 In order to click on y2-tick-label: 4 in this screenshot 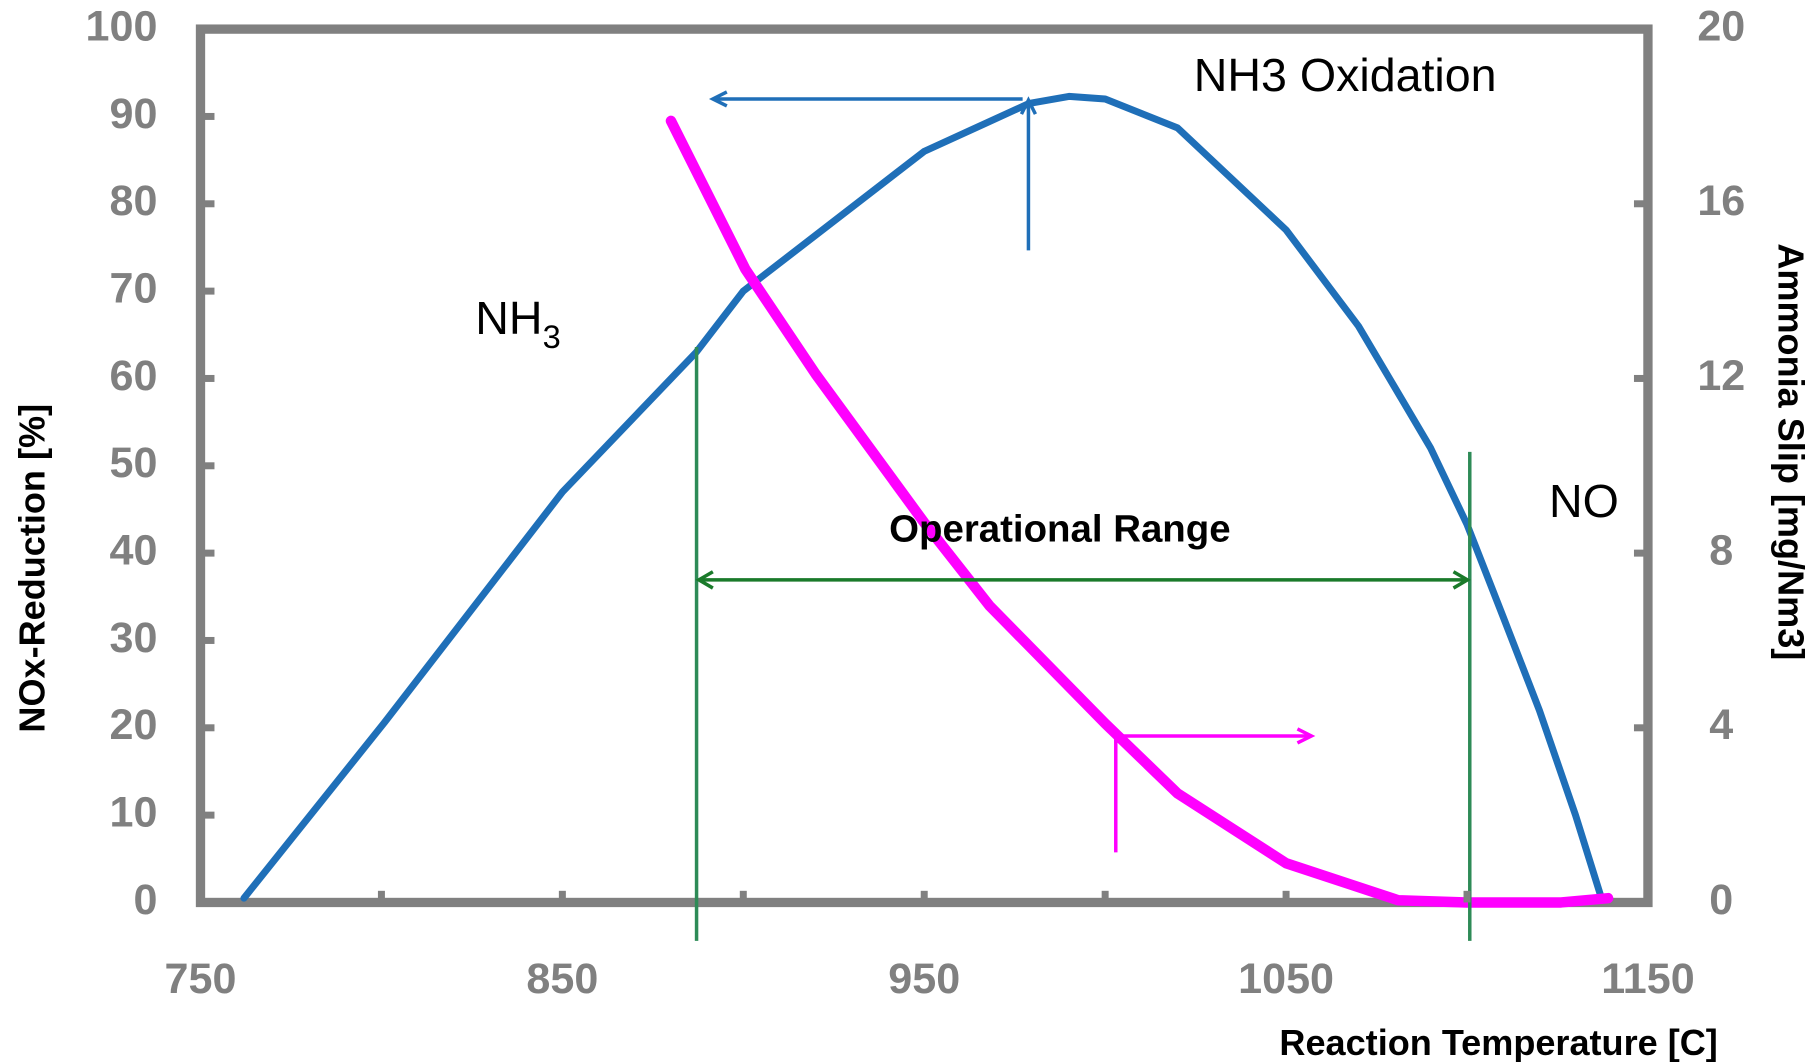, I will do `click(1721, 725)`.